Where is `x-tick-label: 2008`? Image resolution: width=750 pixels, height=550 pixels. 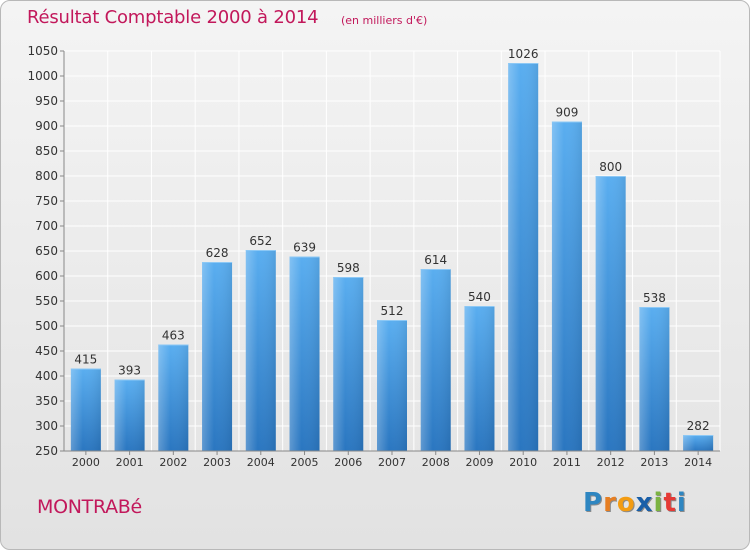 x-tick-label: 2008 is located at coordinates (436, 462).